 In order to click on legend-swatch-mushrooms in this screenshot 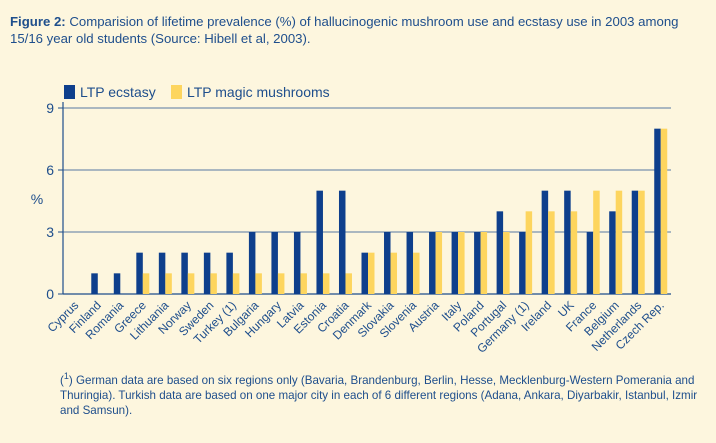, I will do `click(176, 92)`.